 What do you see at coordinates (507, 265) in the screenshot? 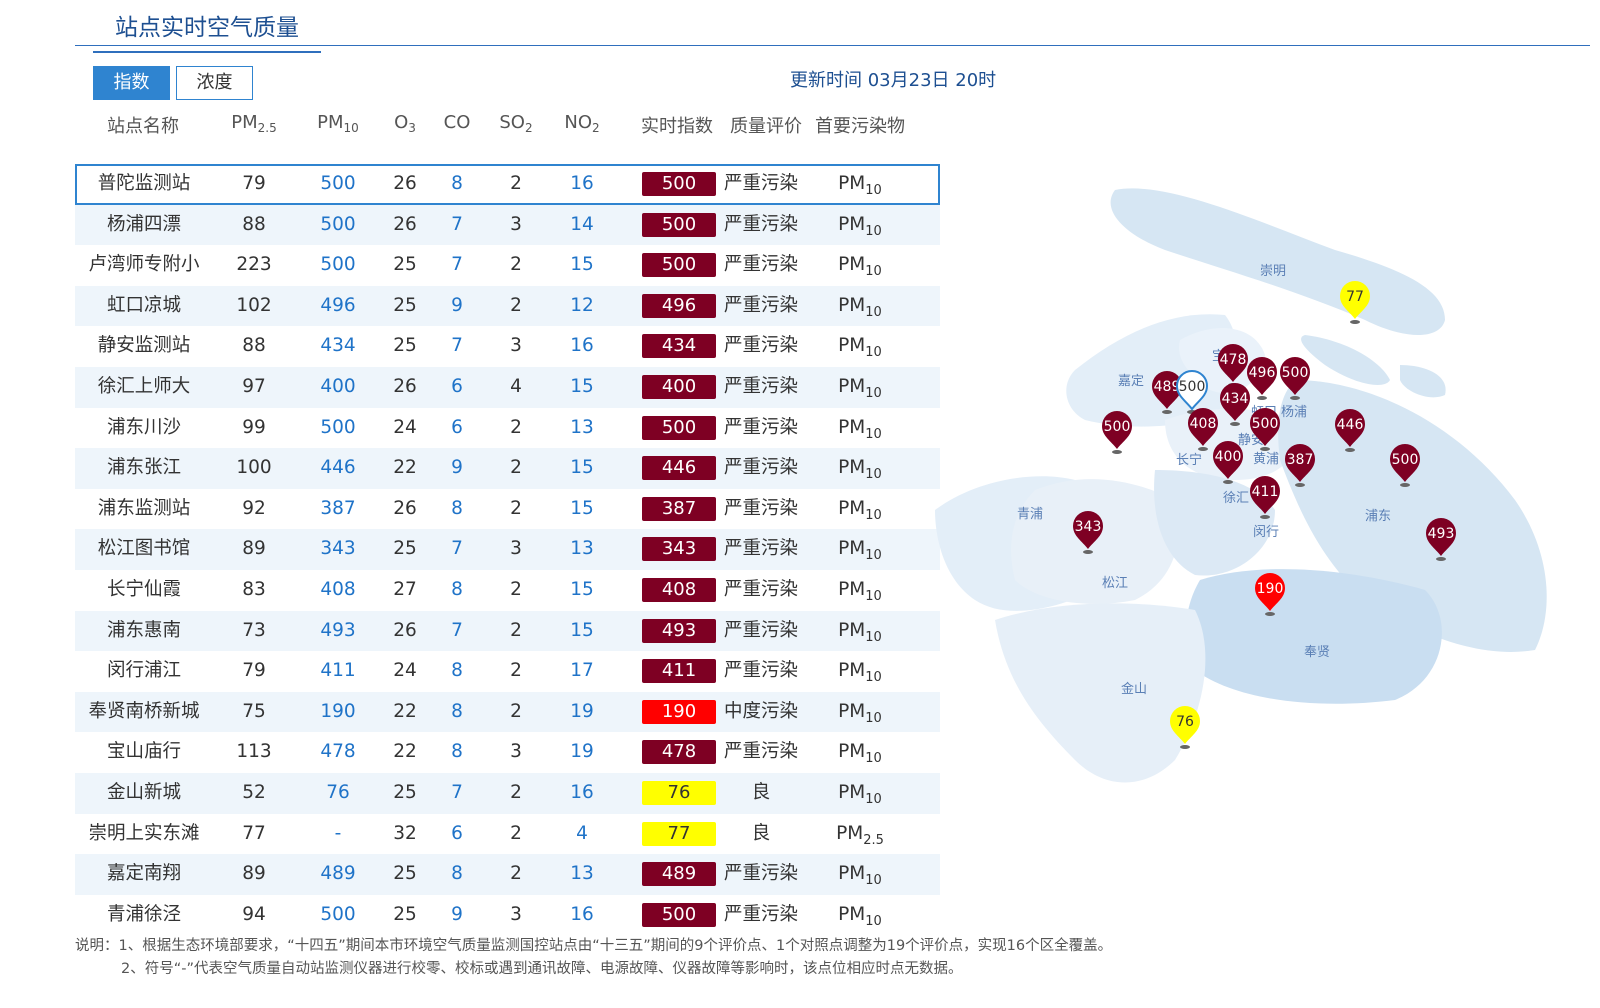
I see `table-row: 卢湾师专附小 223 500 25 7 2 15 严重污染 500 PM10` at bounding box center [507, 265].